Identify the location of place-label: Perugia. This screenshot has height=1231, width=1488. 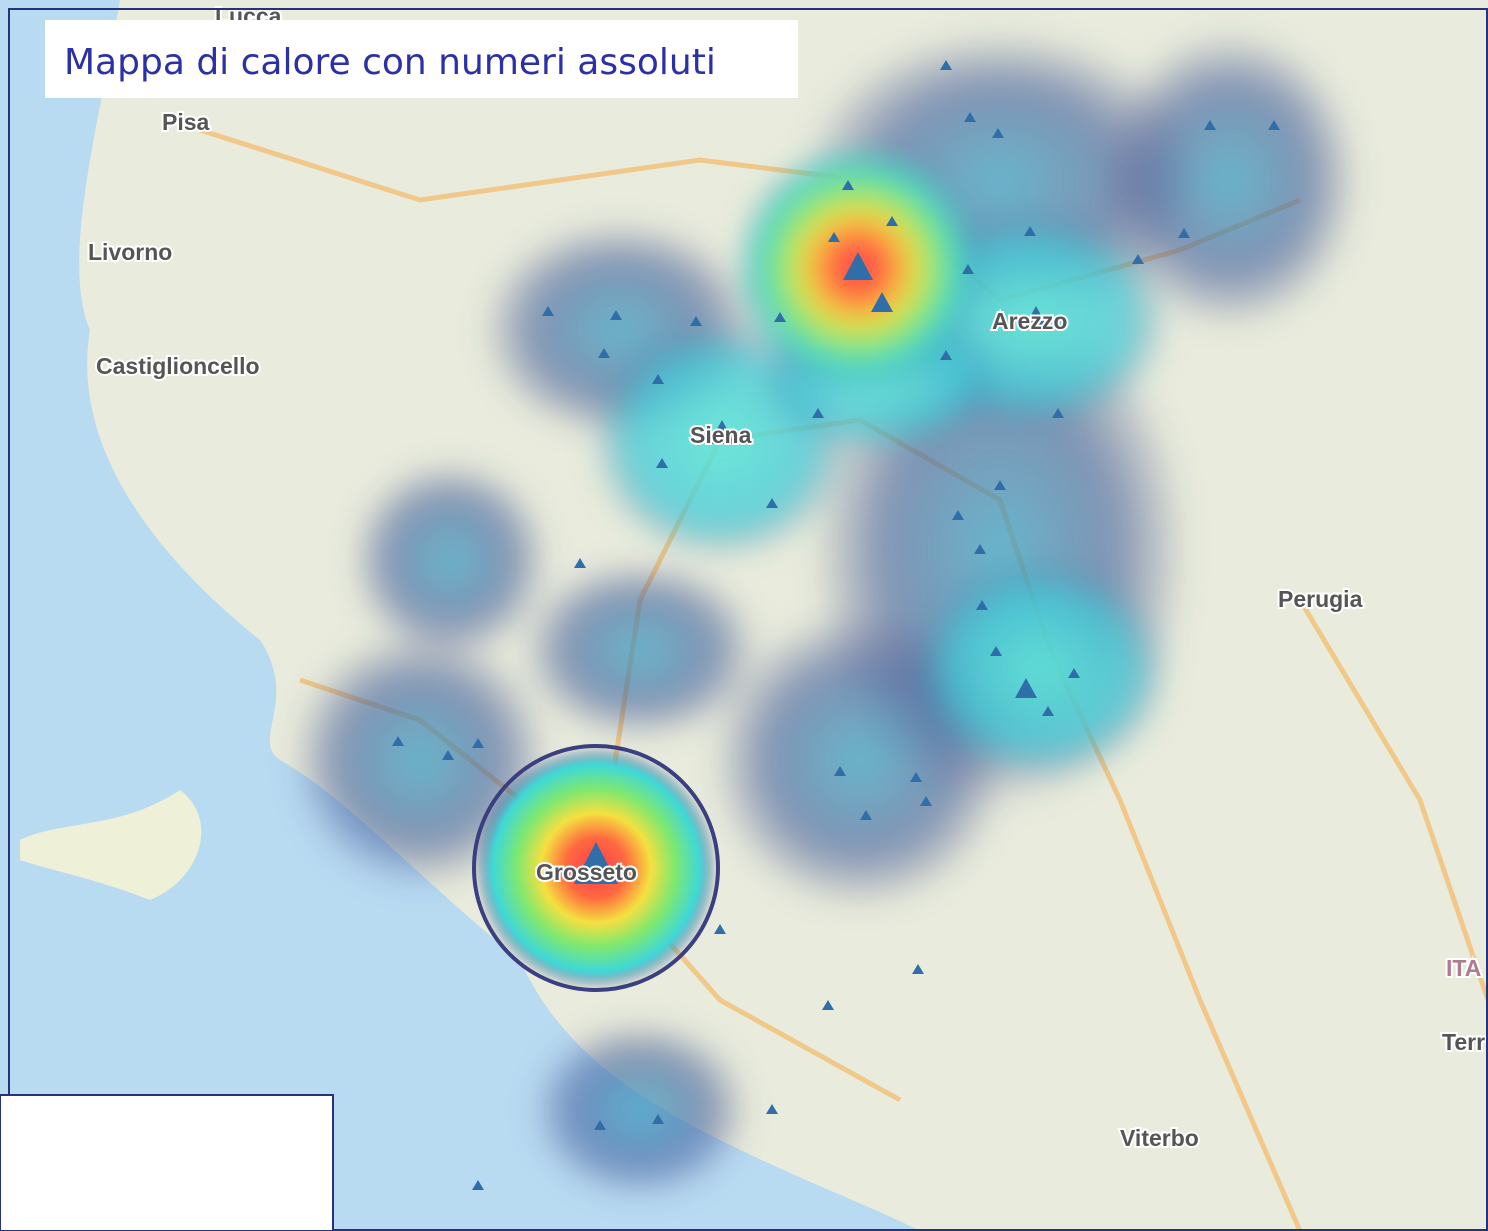
(1320, 599).